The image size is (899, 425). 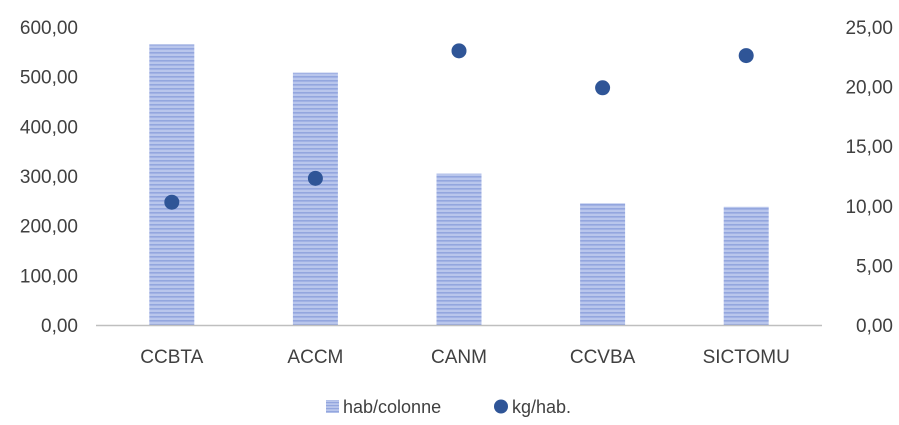 What do you see at coordinates (541, 407) in the screenshot?
I see `legend-label-points: kg/hab.` at bounding box center [541, 407].